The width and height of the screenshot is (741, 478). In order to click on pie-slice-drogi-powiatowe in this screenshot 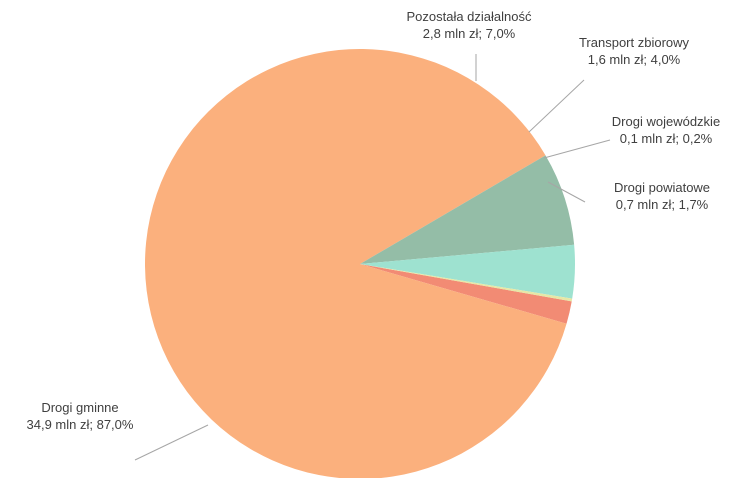, I will do `click(466, 294)`.